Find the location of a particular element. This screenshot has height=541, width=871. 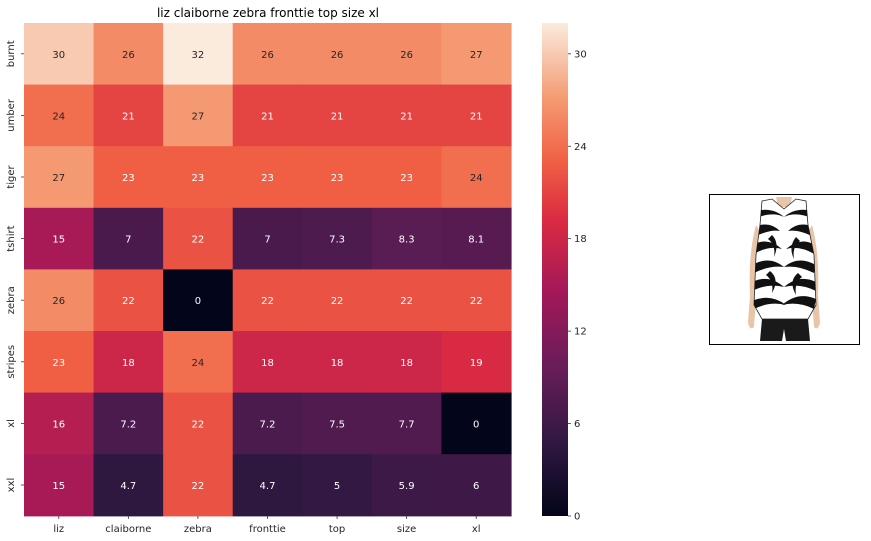

colorbar-tick-label: 30 is located at coordinates (580, 54).